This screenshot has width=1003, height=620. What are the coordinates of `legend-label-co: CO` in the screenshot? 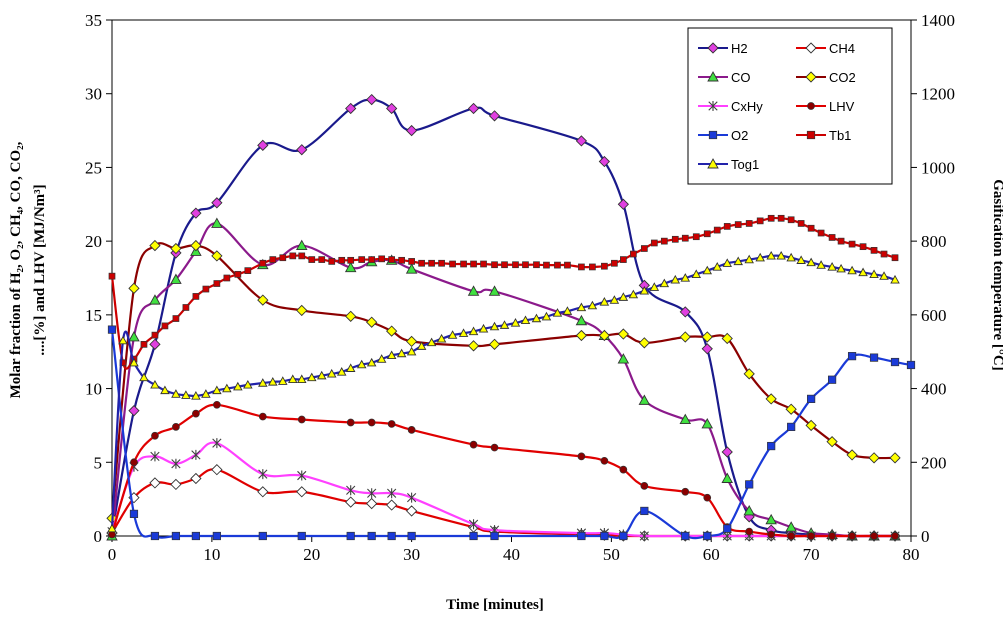 It's located at (741, 77).